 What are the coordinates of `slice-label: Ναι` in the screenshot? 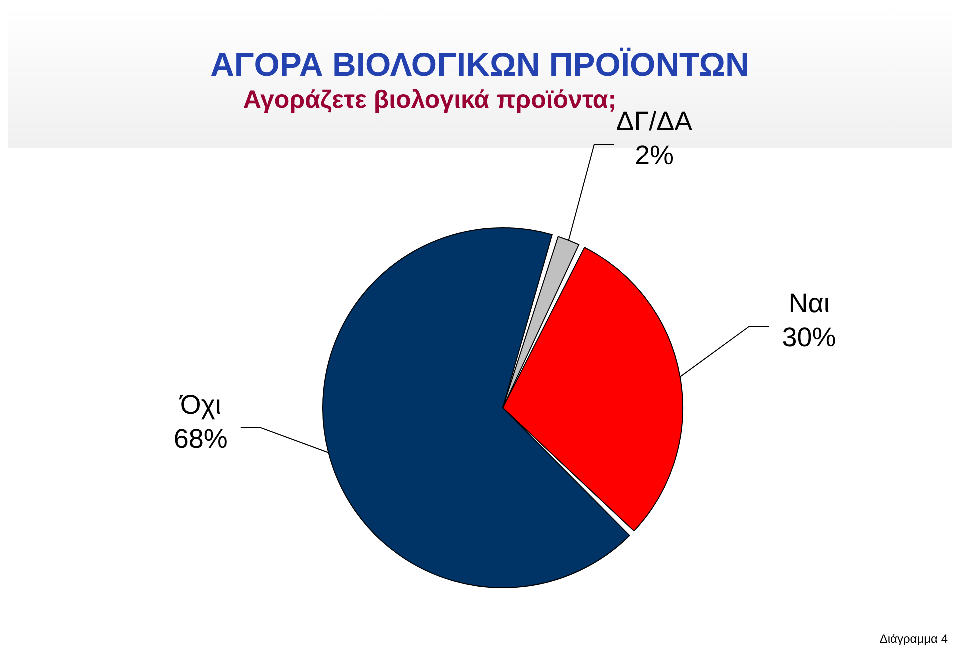 It's located at (809, 303).